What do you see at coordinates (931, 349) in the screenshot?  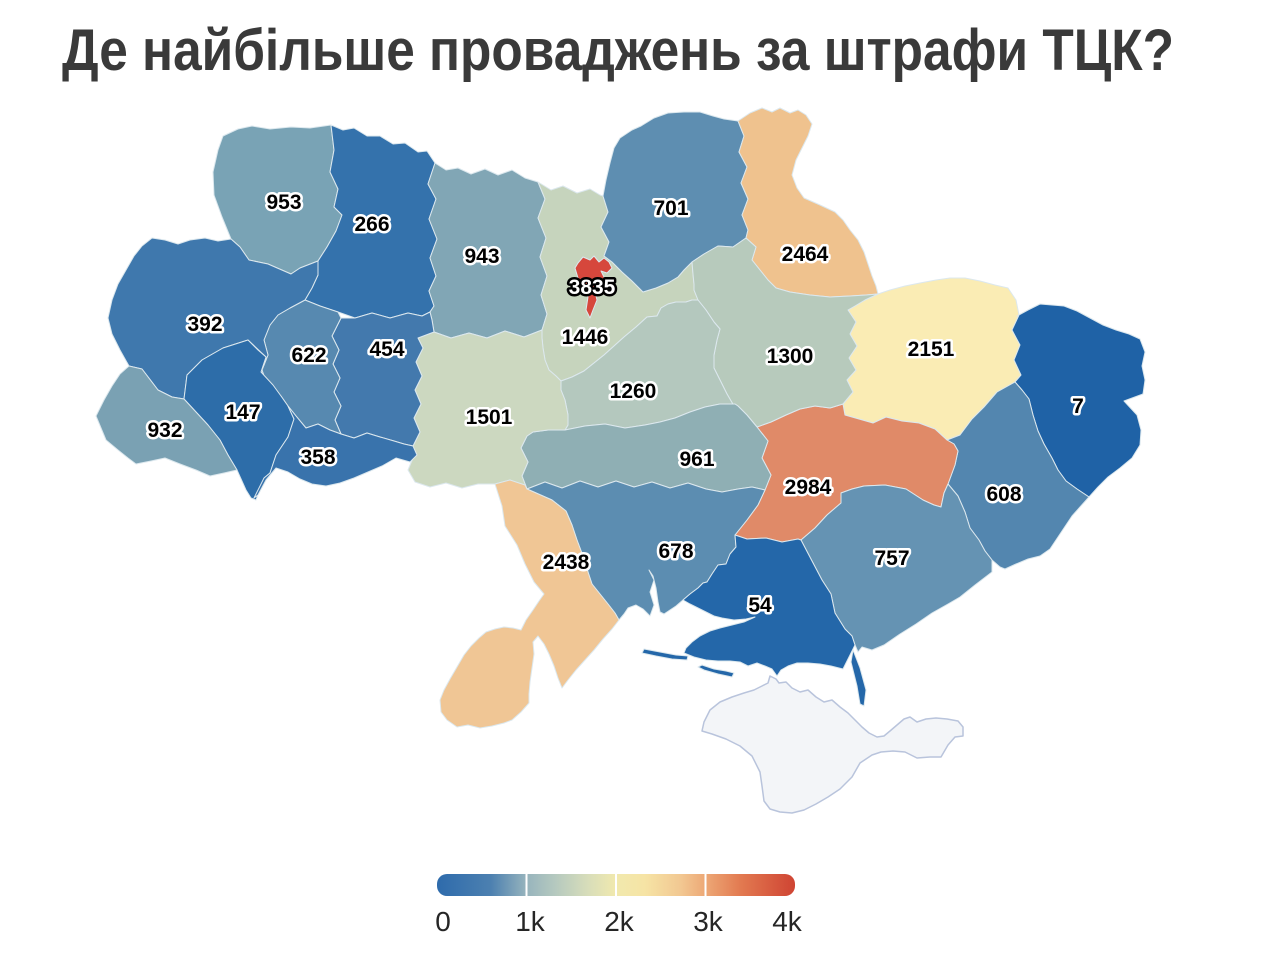 I see `svg-text: 2151` at bounding box center [931, 349].